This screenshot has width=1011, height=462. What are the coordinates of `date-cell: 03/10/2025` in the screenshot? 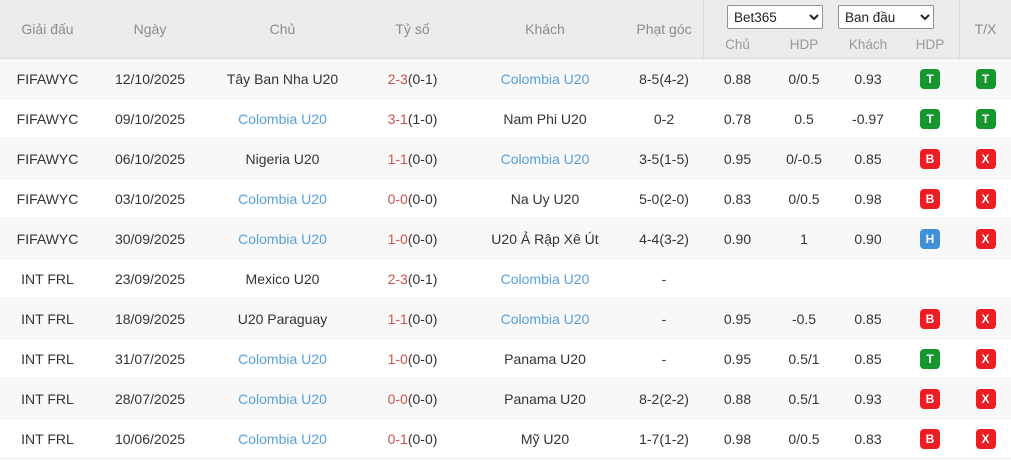 It's located at (150, 198).